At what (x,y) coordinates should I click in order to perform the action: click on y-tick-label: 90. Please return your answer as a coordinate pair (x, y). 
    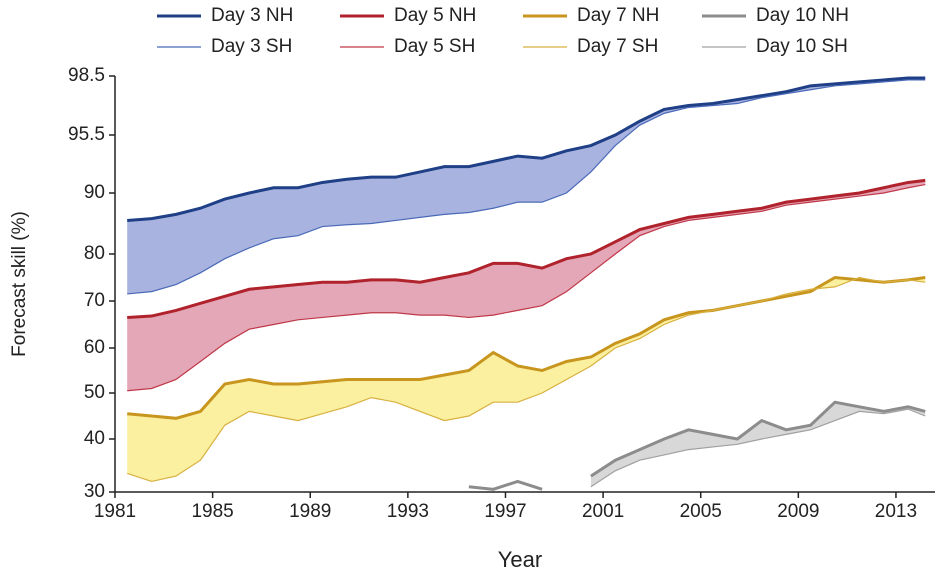
    Looking at the image, I should click on (94, 192).